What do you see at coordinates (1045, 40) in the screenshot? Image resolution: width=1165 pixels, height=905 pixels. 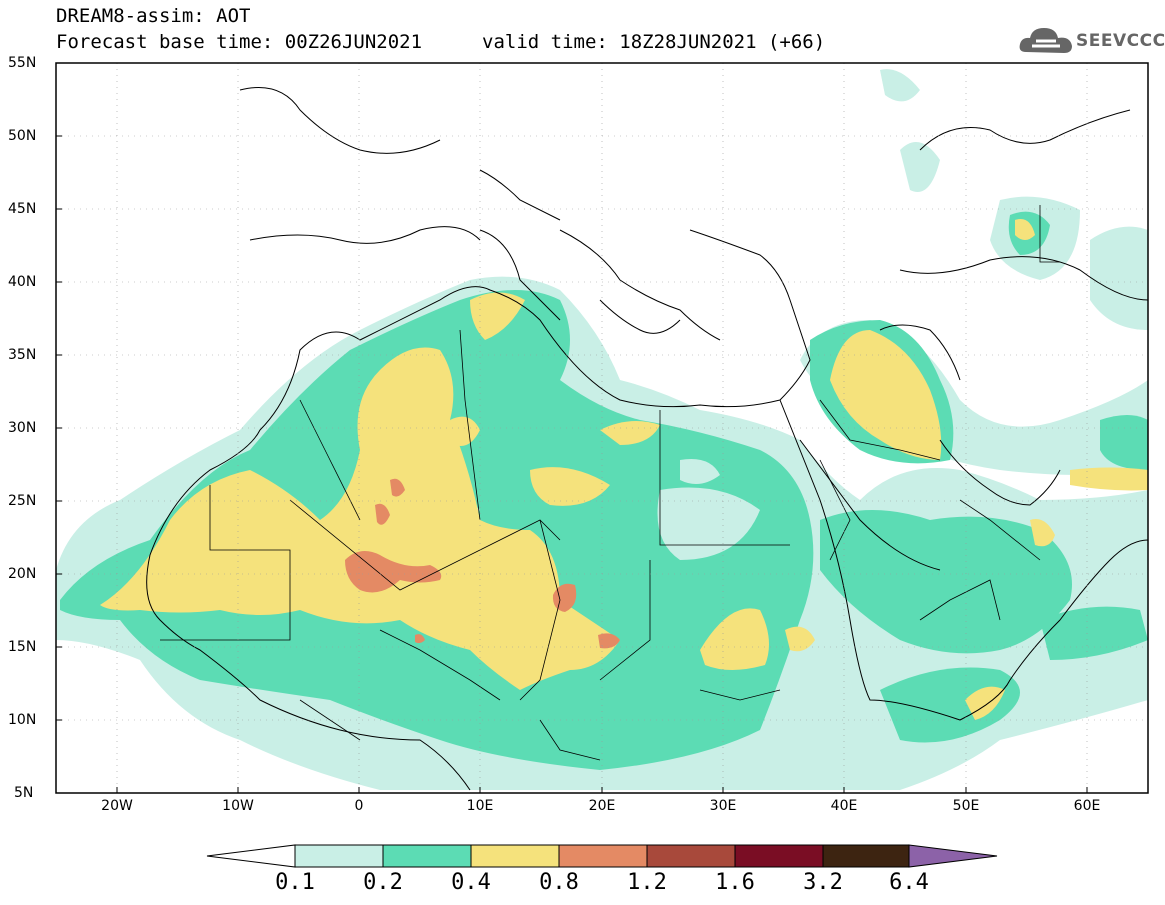 I see `cloud-logo-icon` at bounding box center [1045, 40].